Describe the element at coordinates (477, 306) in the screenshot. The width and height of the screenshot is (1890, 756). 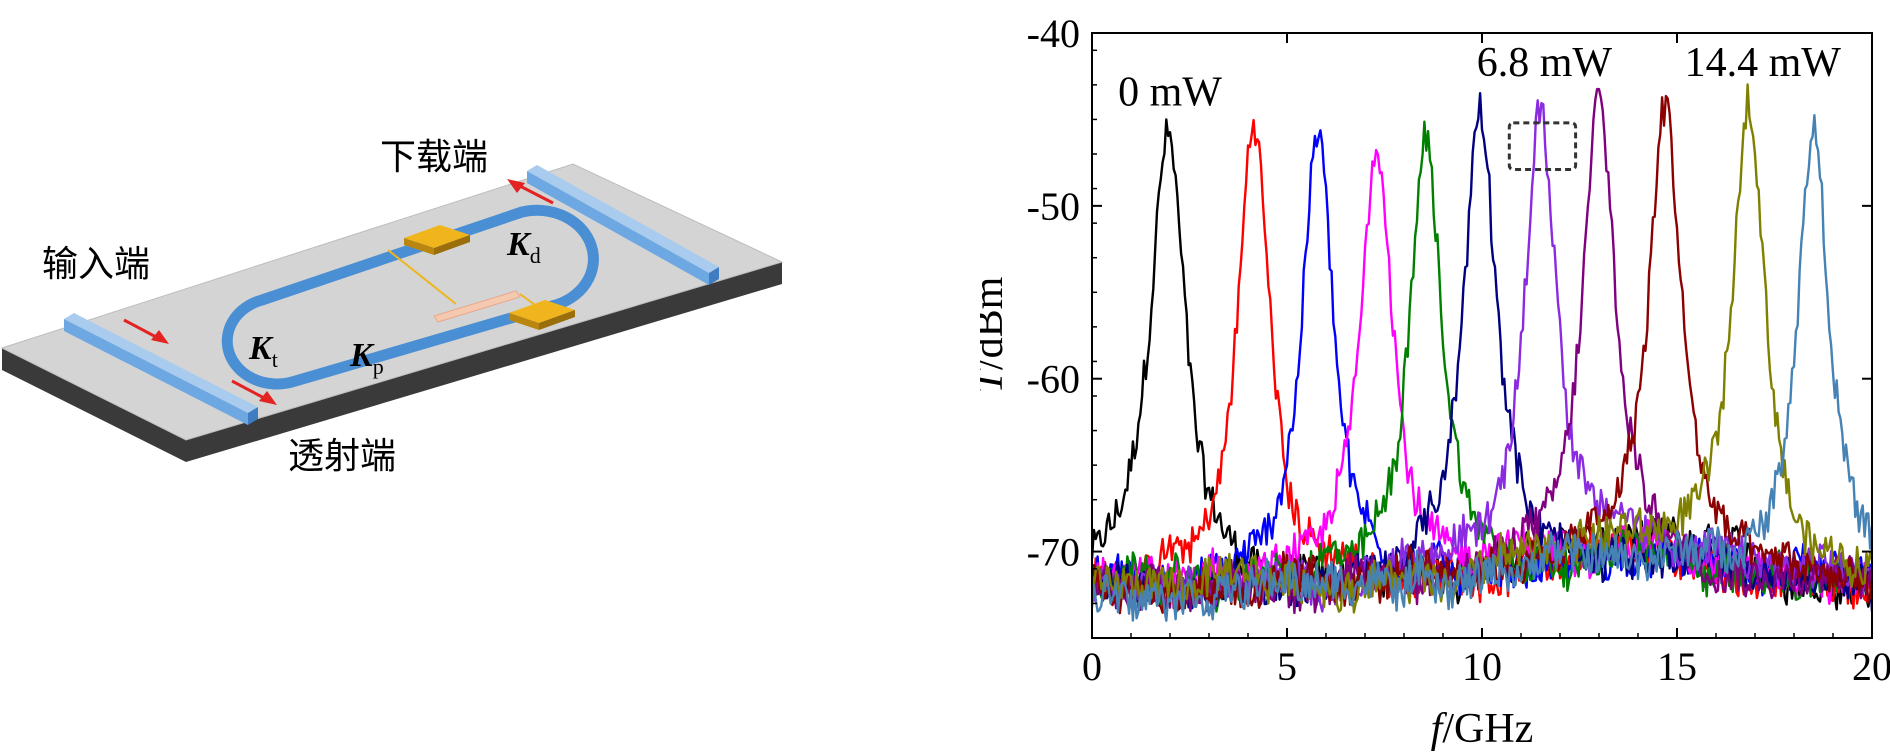
I see `heater-strip` at that location.